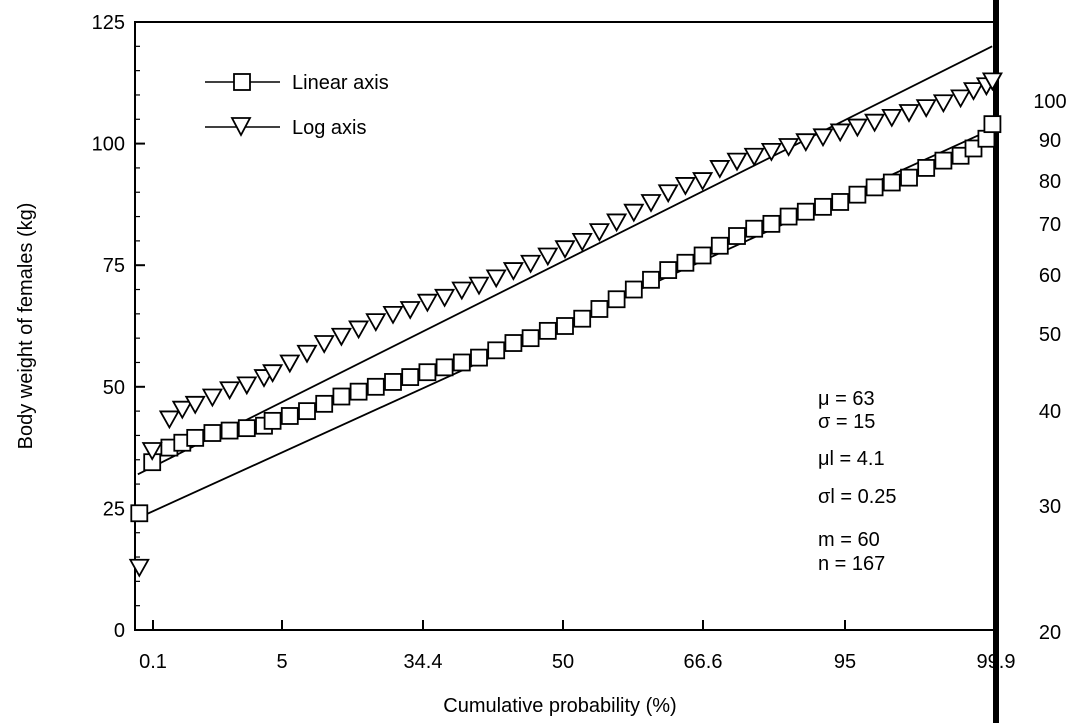 This screenshot has height=723, width=1083. Describe the element at coordinates (242, 82) in the screenshot. I see `legend-marker-square` at that location.